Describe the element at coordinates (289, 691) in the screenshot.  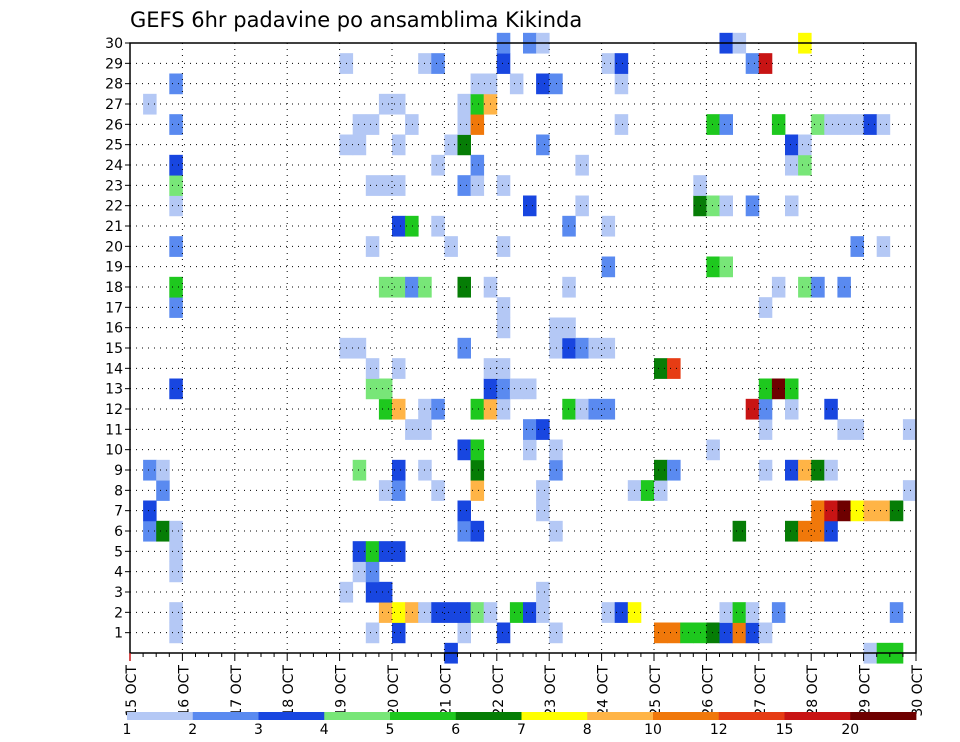
I see `x-tick-label: 18 OCT` at that location.